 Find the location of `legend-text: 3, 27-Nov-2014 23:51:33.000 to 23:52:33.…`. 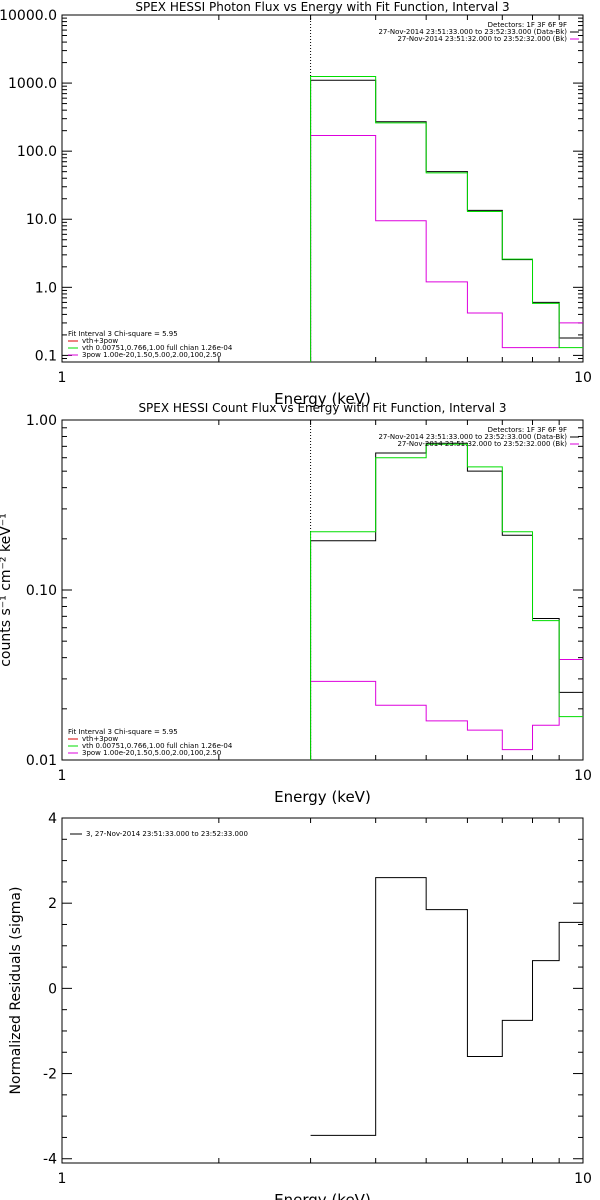

legend-text: 3, 27-Nov-2014 23:51:33.000 to 23:52:33.… is located at coordinates (167, 834).